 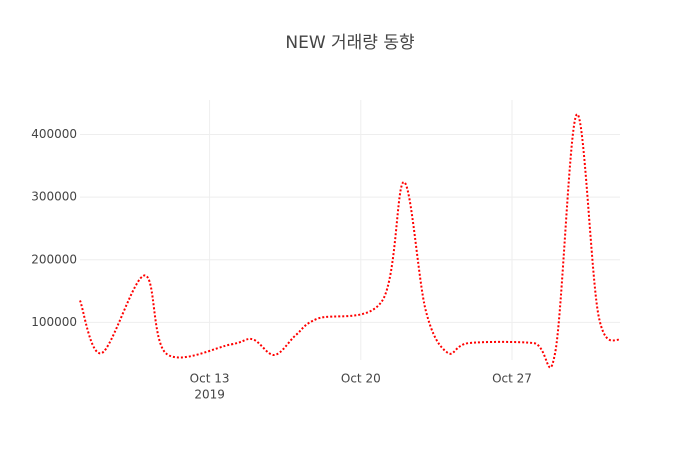 What do you see at coordinates (349, 43) in the screenshot?
I see `chart-title: NEW 거래량 동향` at bounding box center [349, 43].